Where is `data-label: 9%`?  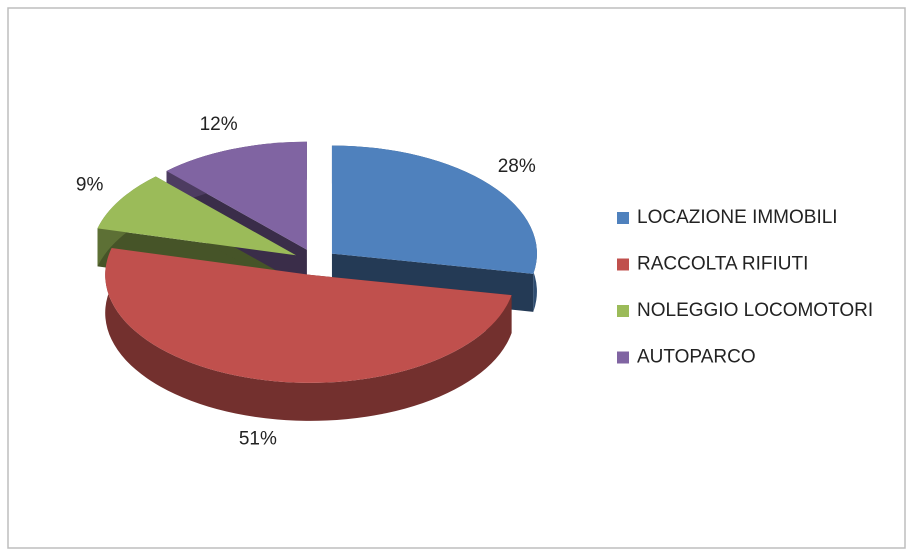
data-label: 9% is located at coordinates (90, 184).